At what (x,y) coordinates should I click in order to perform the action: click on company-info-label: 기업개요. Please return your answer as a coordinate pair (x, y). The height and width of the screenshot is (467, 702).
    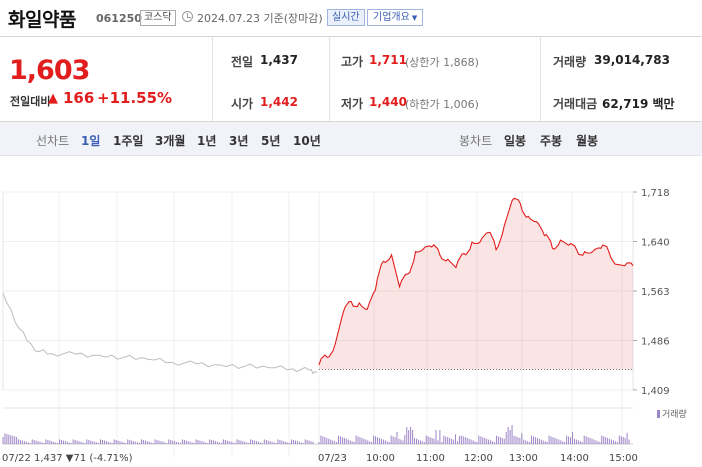
    Looking at the image, I should click on (391, 17).